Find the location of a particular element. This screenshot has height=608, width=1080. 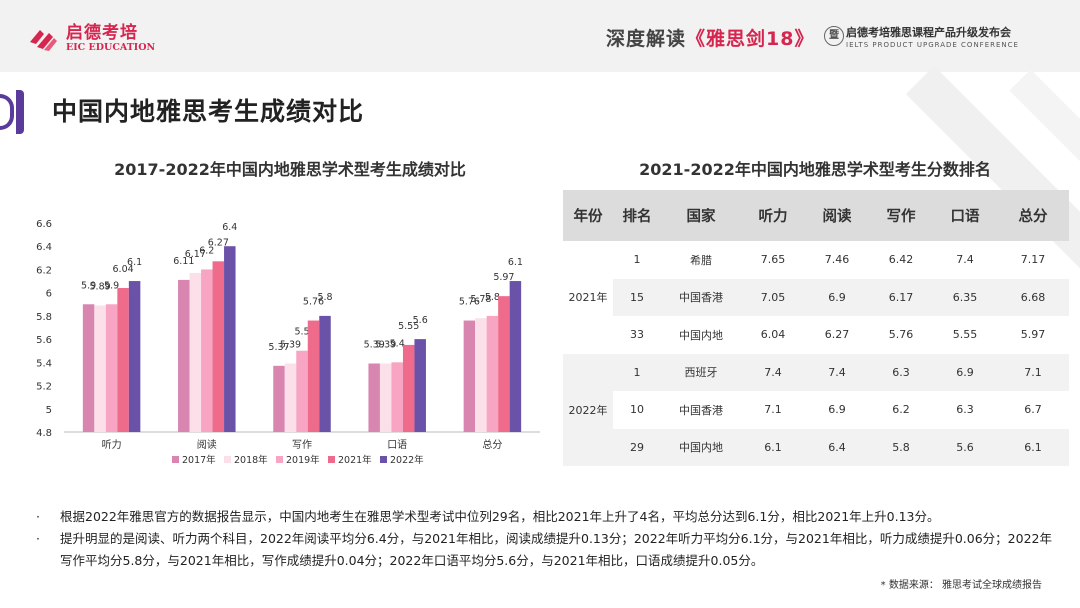

table-header-cell: 写作 is located at coordinates (901, 215).